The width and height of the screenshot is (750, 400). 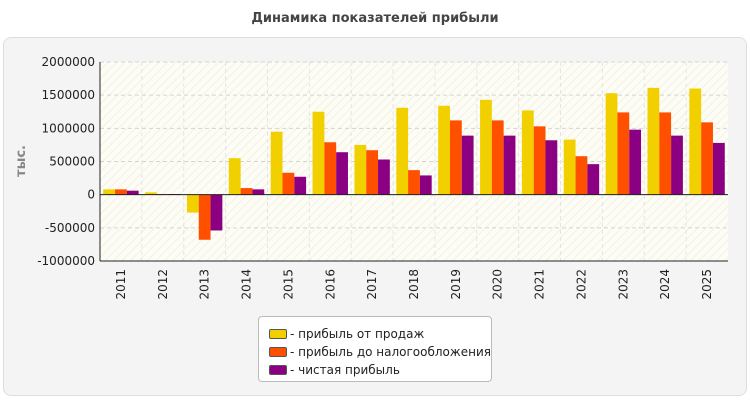 I want to click on bar-2022-s0, so click(x=569, y=167).